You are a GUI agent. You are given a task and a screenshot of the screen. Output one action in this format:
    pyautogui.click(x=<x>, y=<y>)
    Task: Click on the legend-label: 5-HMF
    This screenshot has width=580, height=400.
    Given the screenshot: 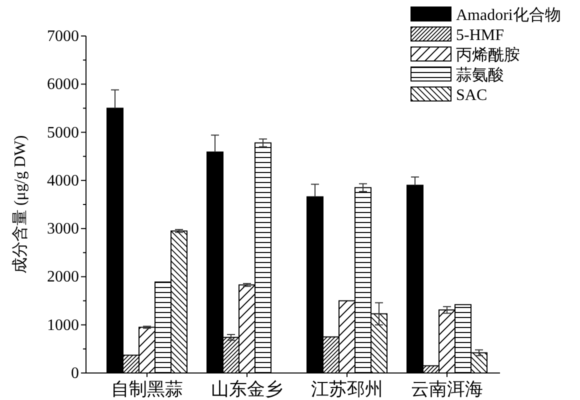 What is the action you would take?
    pyautogui.click(x=480, y=35)
    